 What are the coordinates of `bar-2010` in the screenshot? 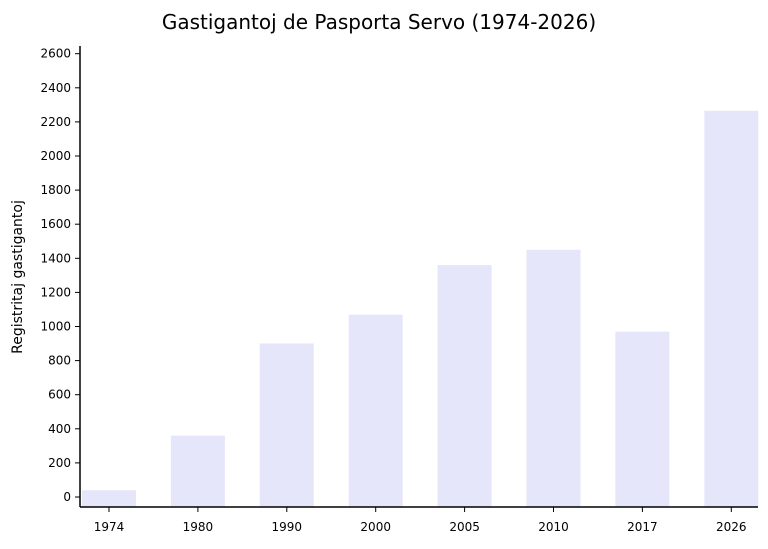 It's located at (553, 378).